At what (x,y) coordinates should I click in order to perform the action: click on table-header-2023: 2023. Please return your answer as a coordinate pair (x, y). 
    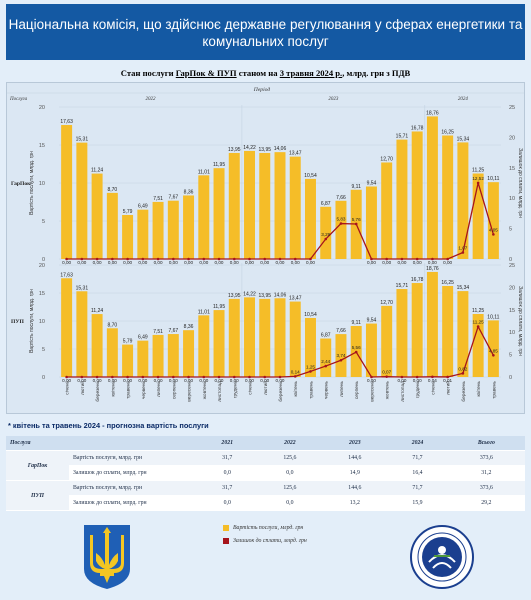
    Looking at the image, I should click on (355, 443).